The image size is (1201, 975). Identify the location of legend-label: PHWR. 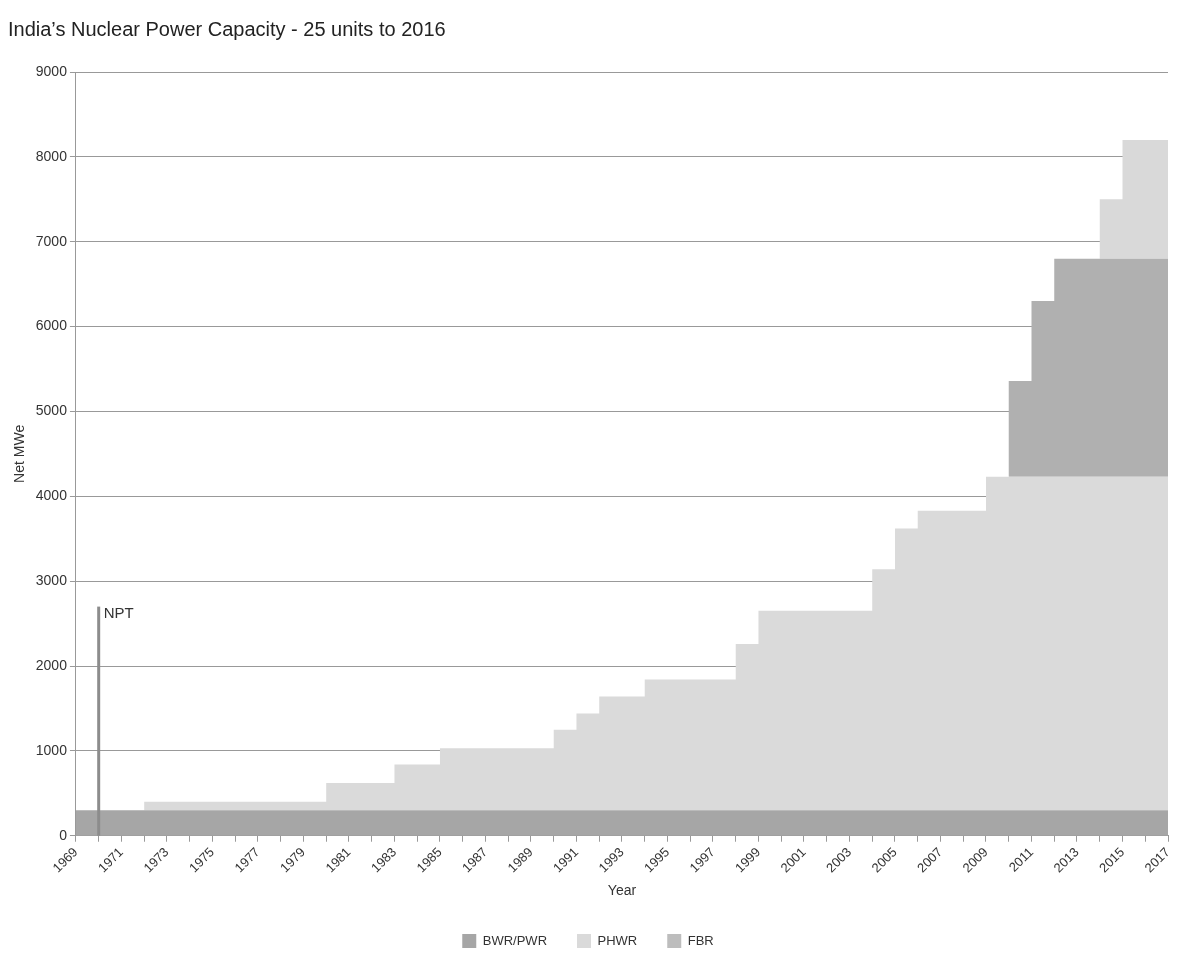
(617, 940).